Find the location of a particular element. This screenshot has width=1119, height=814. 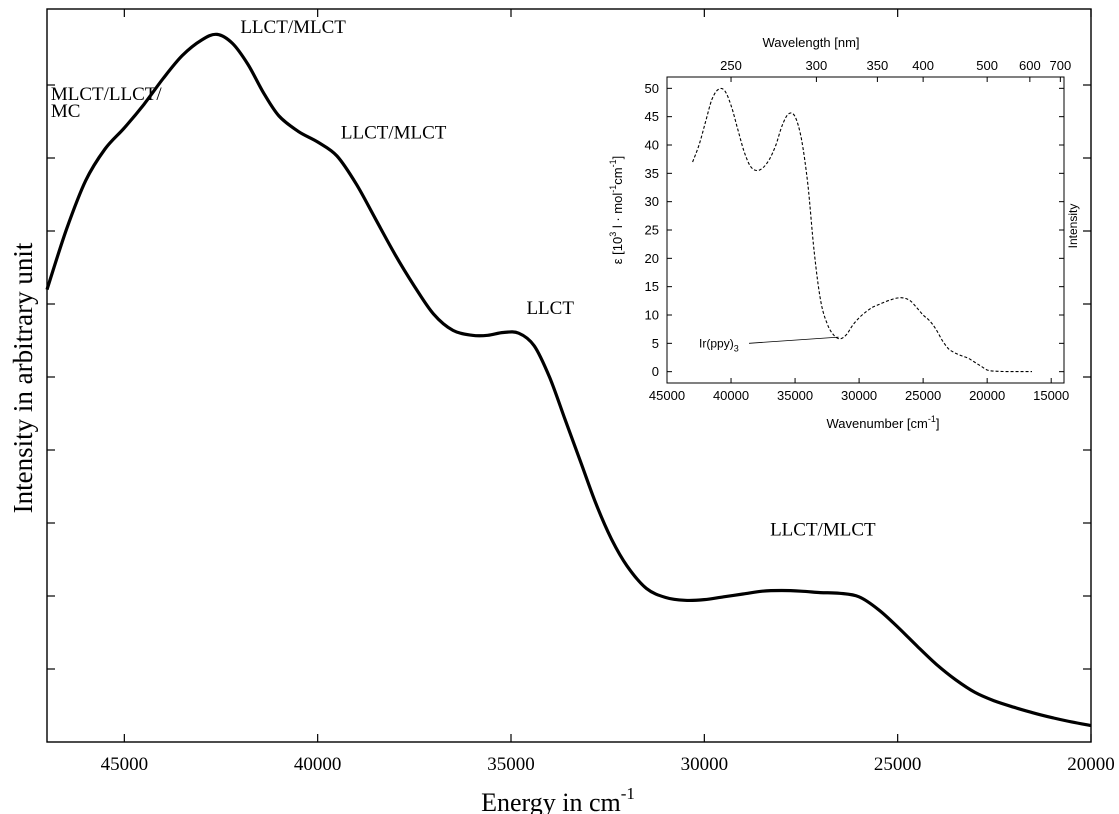

inset-x-tick-label: 25000 is located at coordinates (923, 395).